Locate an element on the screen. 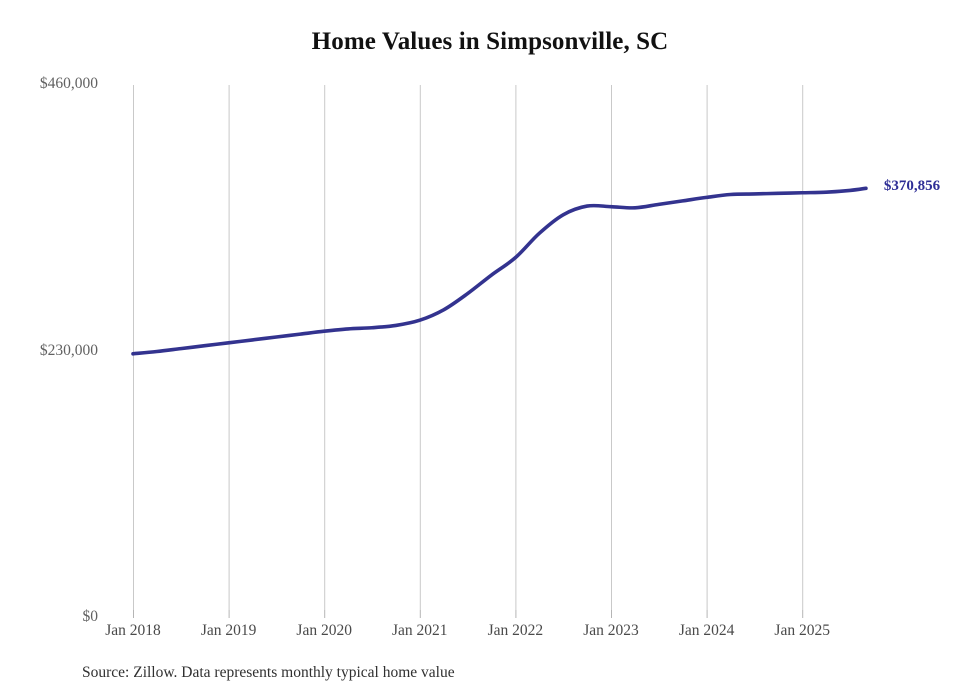 This screenshot has width=980, height=699. chart-title: Home Values in Simpsonville, SC is located at coordinates (490, 41).